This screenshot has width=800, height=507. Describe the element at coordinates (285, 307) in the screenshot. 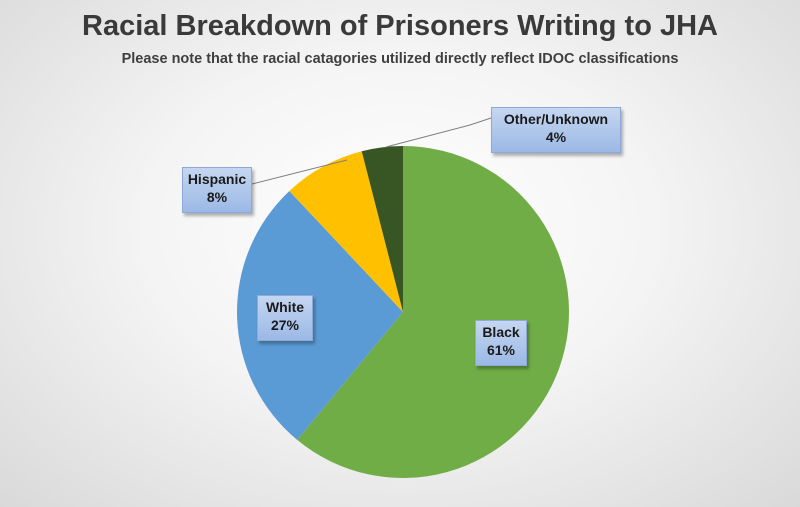

I see `label-white-name: White` at that location.